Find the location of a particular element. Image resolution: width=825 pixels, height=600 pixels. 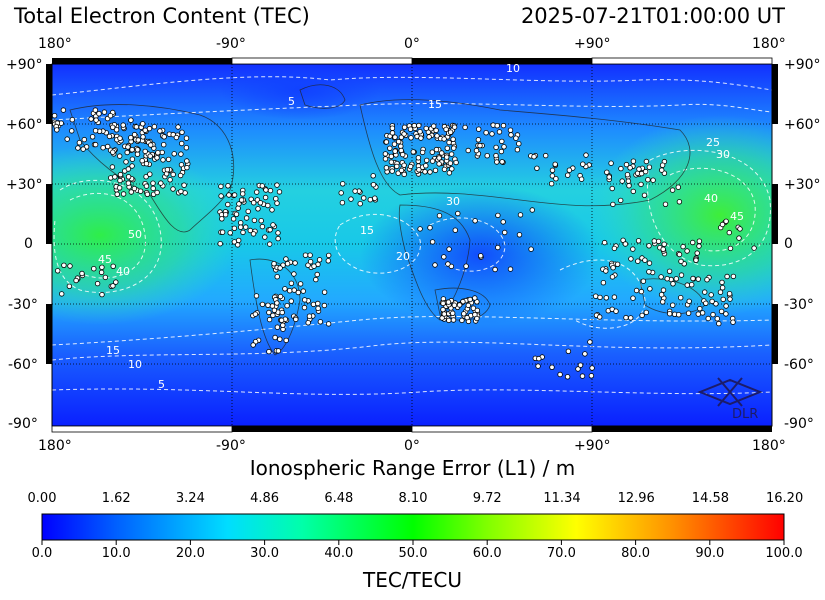

contour-label: 45 is located at coordinates (737, 216).